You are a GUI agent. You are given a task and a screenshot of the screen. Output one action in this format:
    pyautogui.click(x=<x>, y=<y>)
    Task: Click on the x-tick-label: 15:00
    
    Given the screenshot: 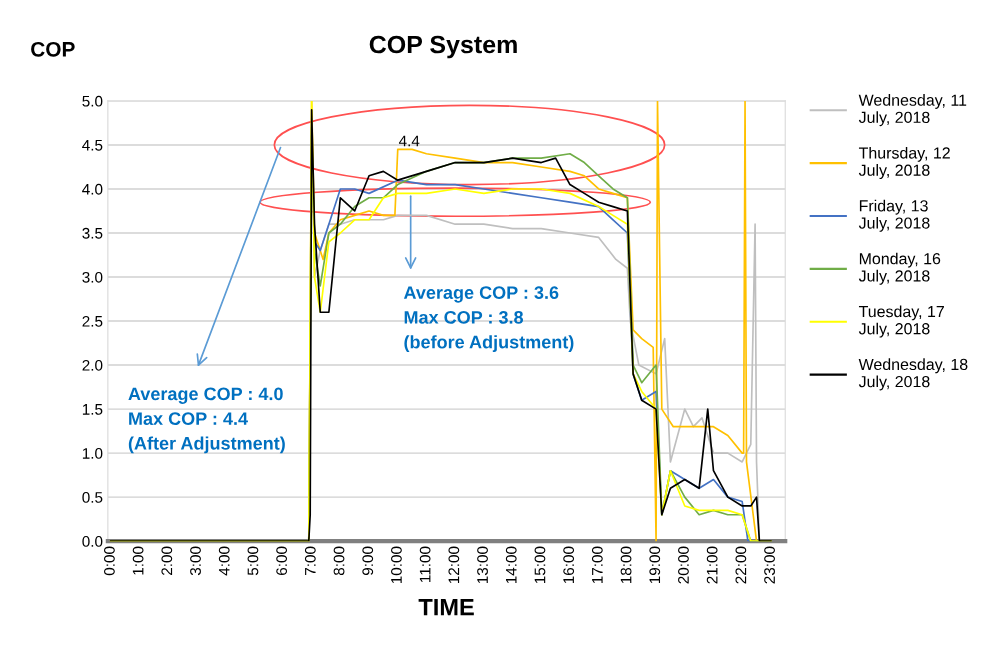 What is the action you would take?
    pyautogui.click(x=540, y=565)
    